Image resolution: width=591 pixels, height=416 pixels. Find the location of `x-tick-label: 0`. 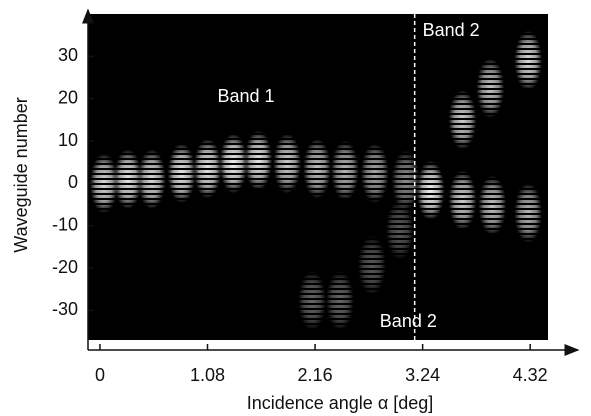

x-tick-label: 0 is located at coordinates (100, 375).